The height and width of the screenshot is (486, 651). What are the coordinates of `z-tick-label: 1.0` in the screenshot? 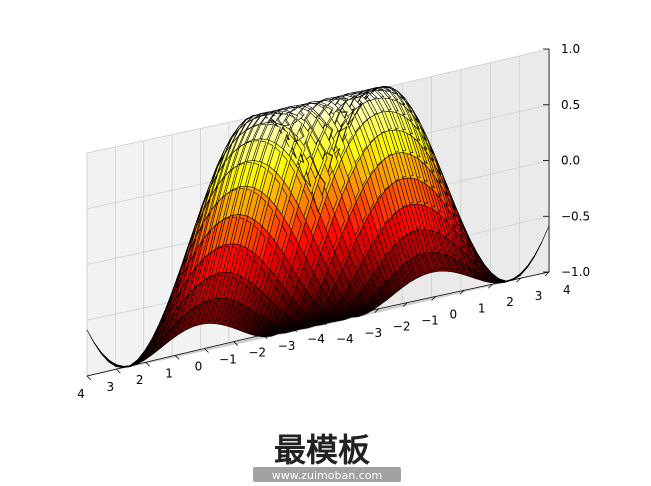 It's located at (570, 49).